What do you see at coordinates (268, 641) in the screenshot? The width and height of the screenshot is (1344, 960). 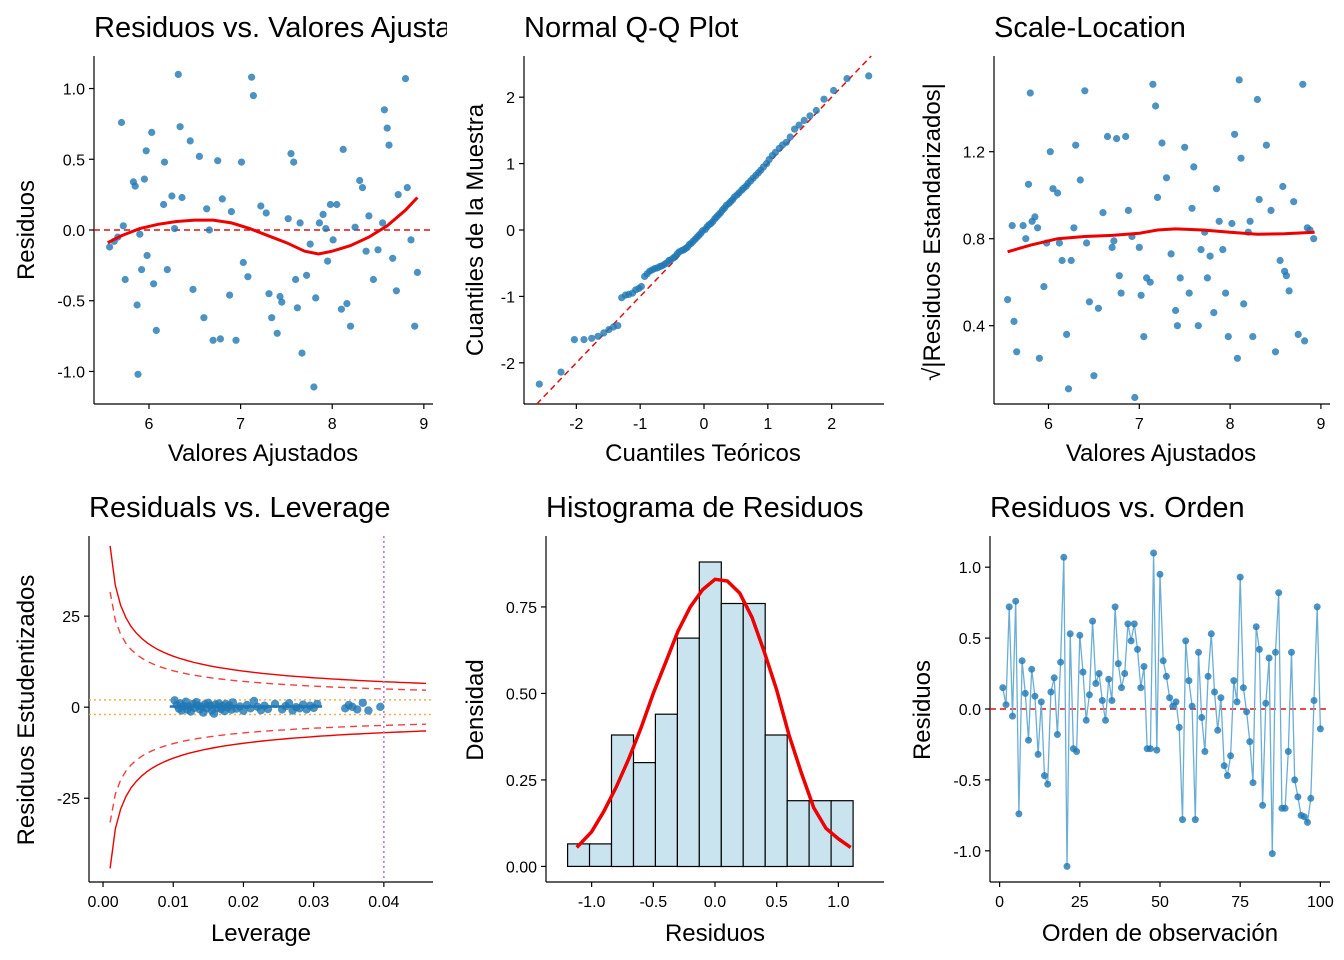 I see `cook-contour-upper-dashed` at bounding box center [268, 641].